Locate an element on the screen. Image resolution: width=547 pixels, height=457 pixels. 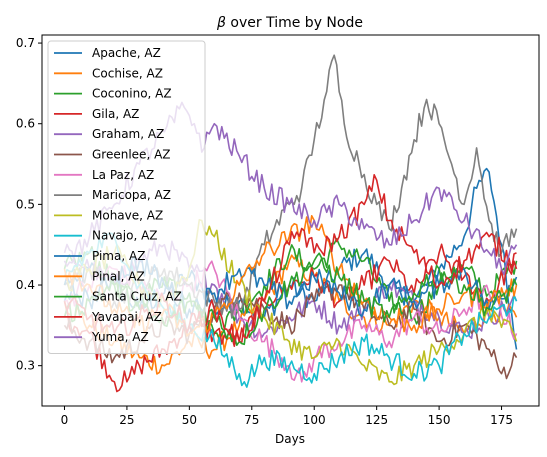
chart-title: β over Time by Node is located at coordinates (289, 23).